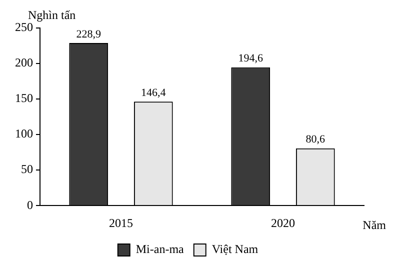 This screenshot has height=274, width=402. Describe the element at coordinates (121, 223) in the screenshot. I see `x-tick-label: 2015` at that location.